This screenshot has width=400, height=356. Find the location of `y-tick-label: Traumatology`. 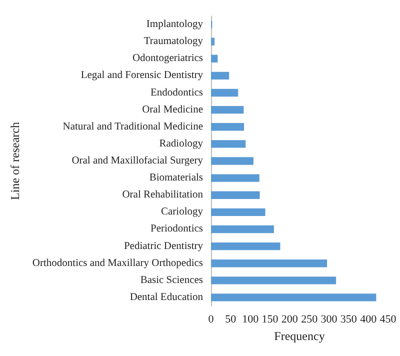

y-tick-label: Traumatology is located at coordinates (174, 42).